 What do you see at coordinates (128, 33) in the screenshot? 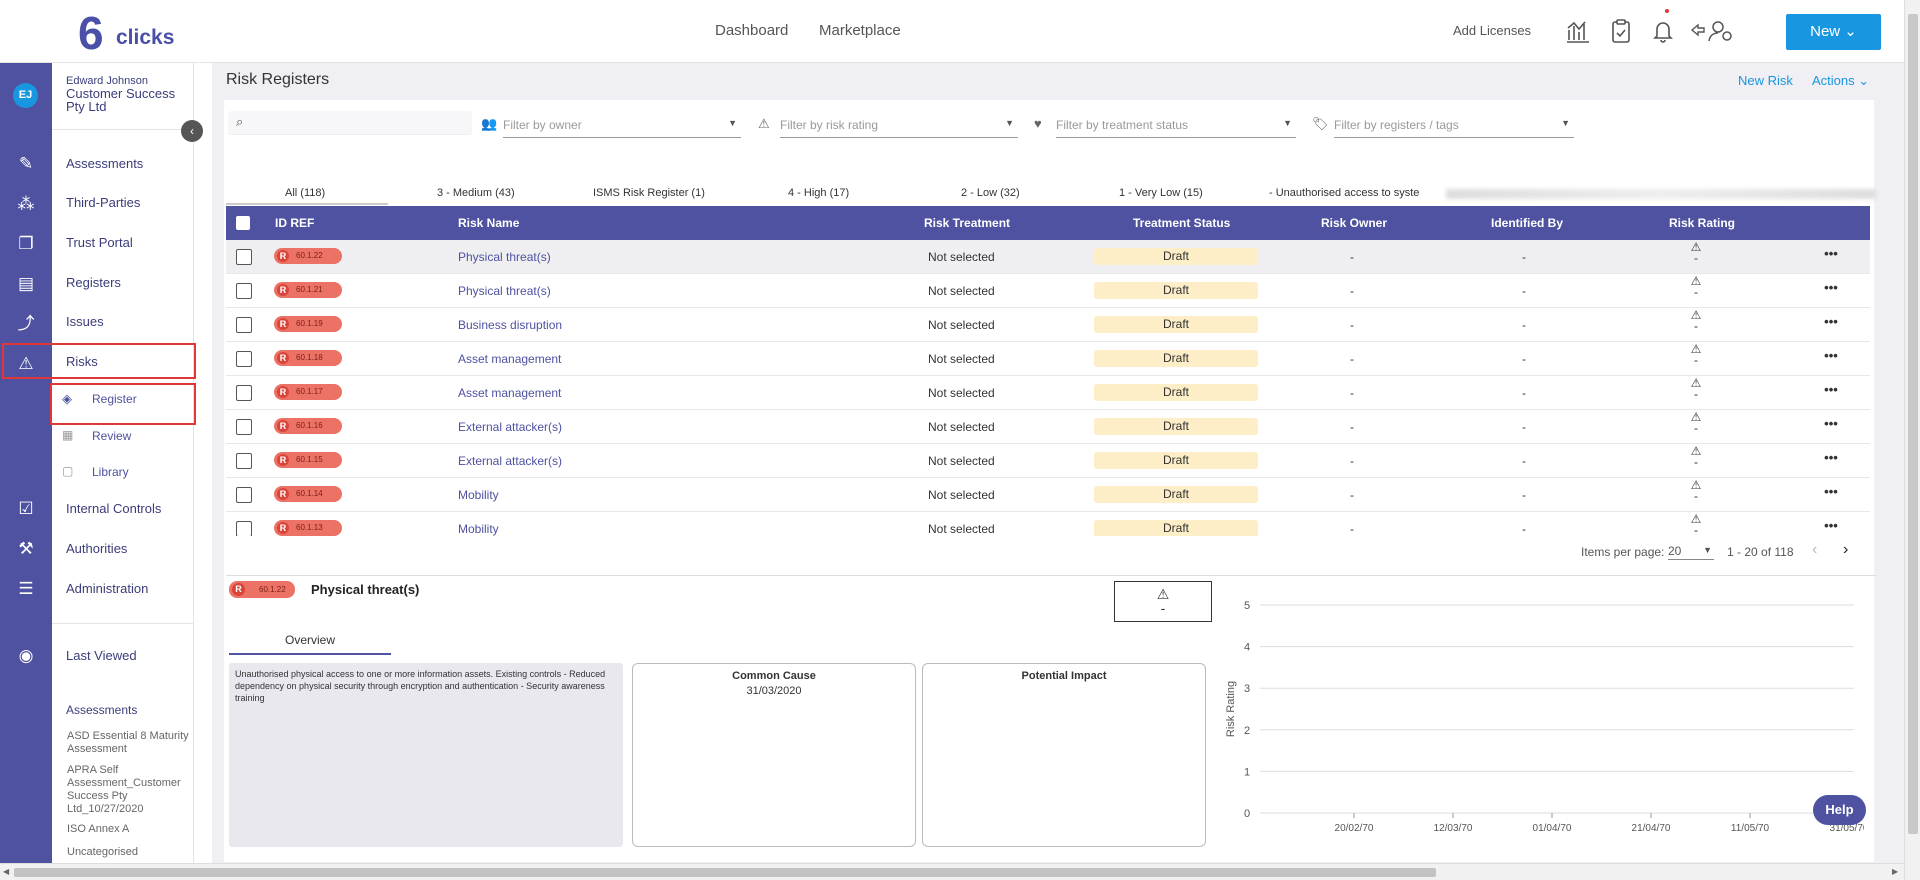
I see `app-logo: 6 clicks` at bounding box center [128, 33].